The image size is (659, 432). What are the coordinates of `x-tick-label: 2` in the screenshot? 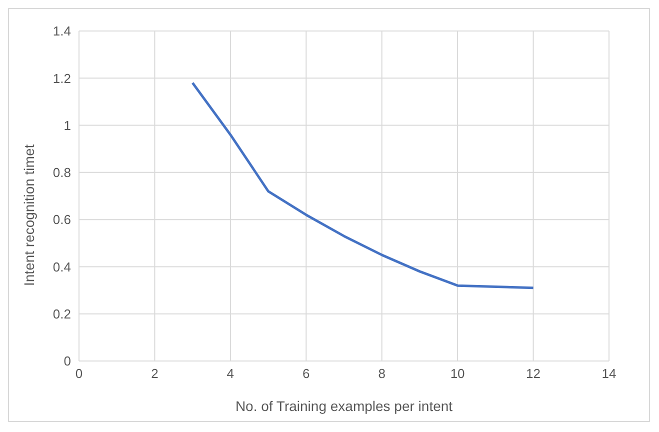 It's located at (154, 374).